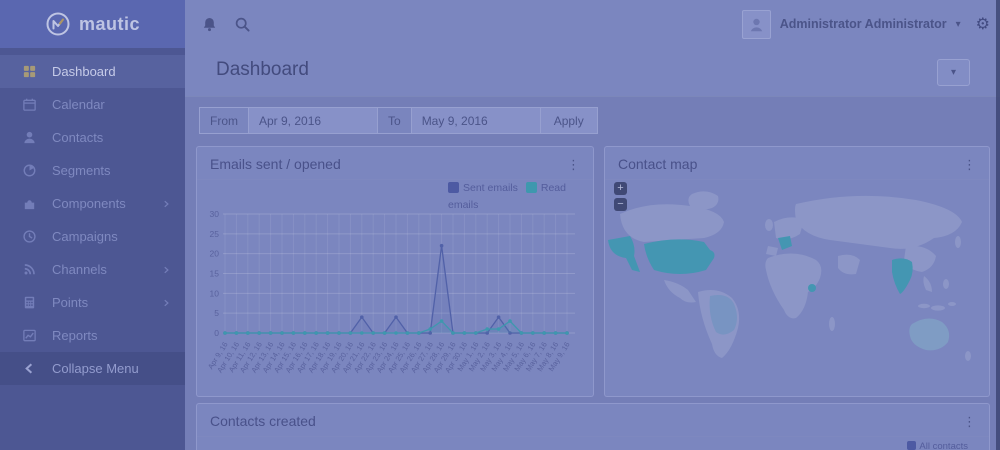  I want to click on country-usa, so click(679, 256).